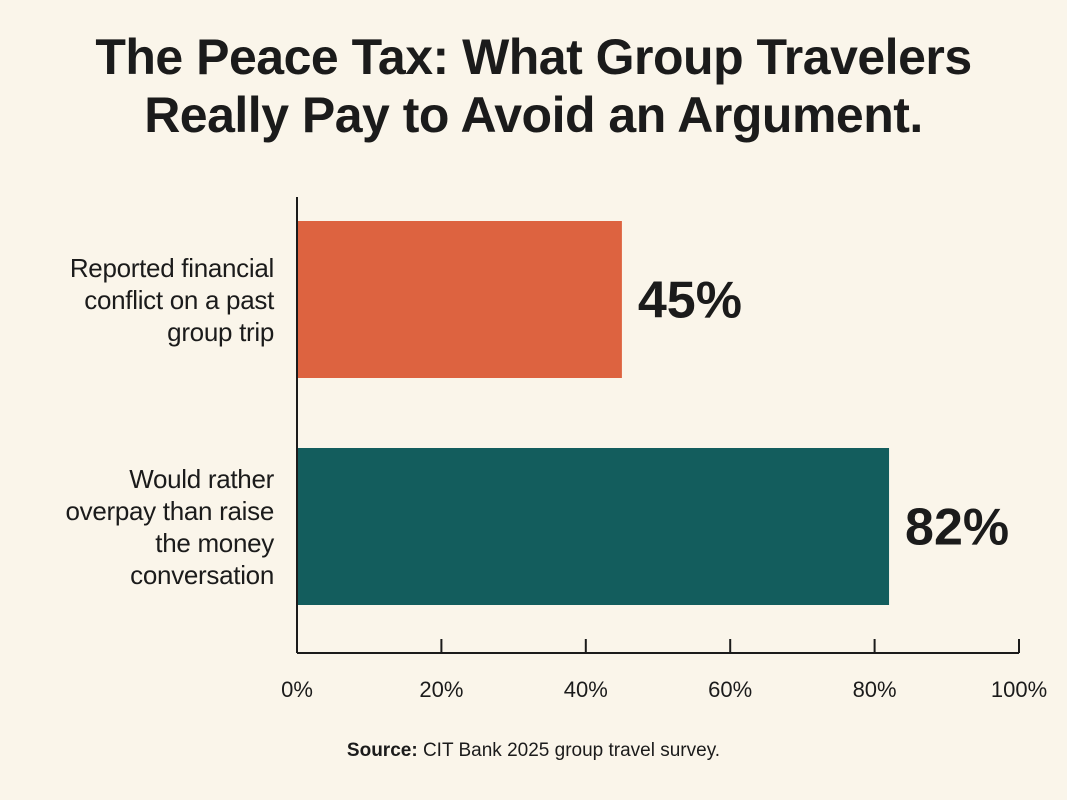 The height and width of the screenshot is (800, 1067). I want to click on category-label-line: Reported financial, so click(171, 267).